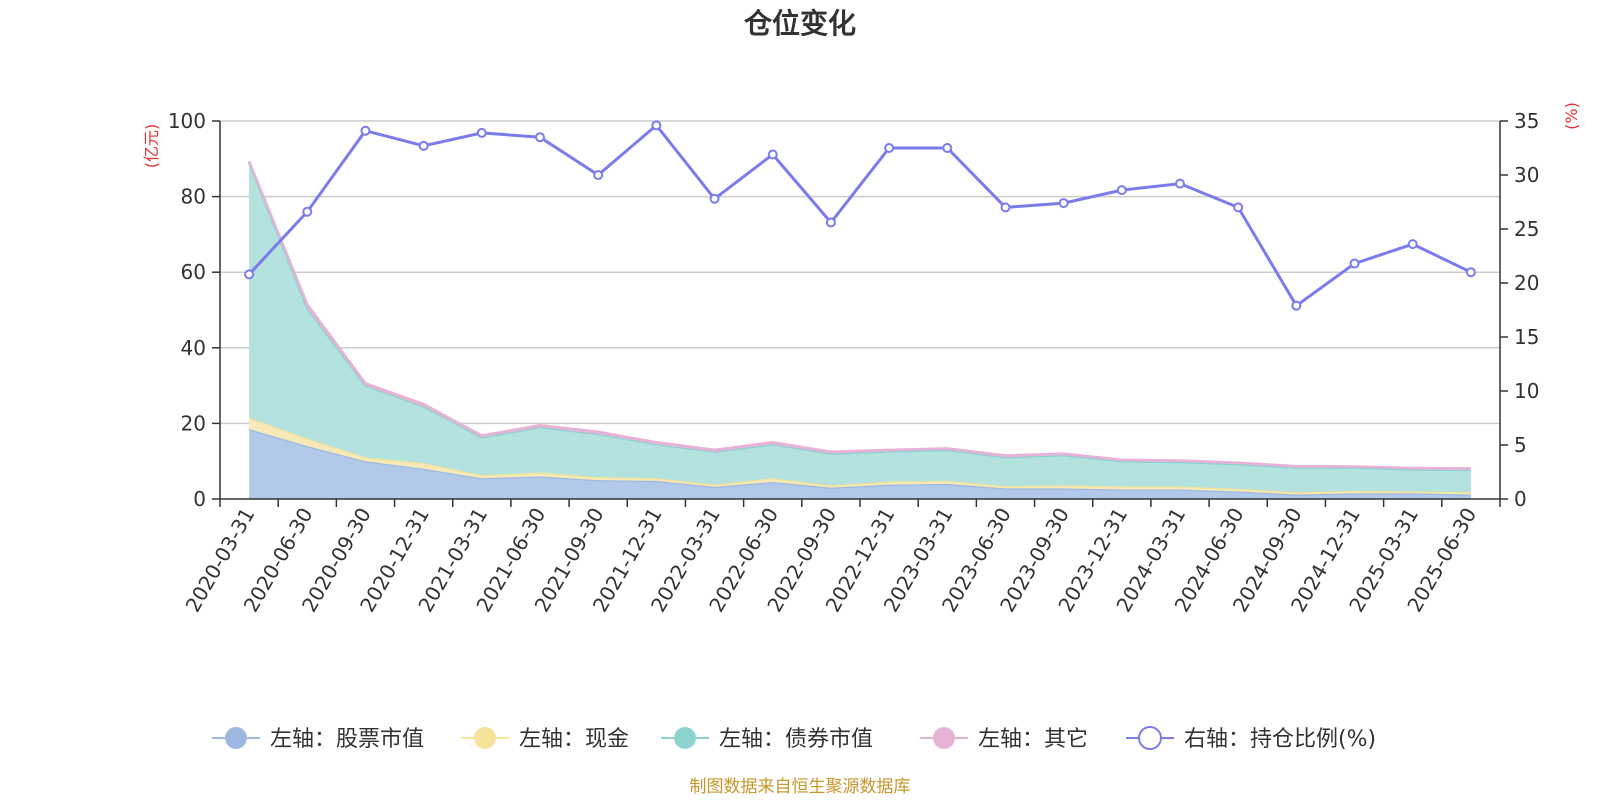  What do you see at coordinates (1526, 121) in the screenshot?
I see `right-axis-tick-label: 35` at bounding box center [1526, 121].